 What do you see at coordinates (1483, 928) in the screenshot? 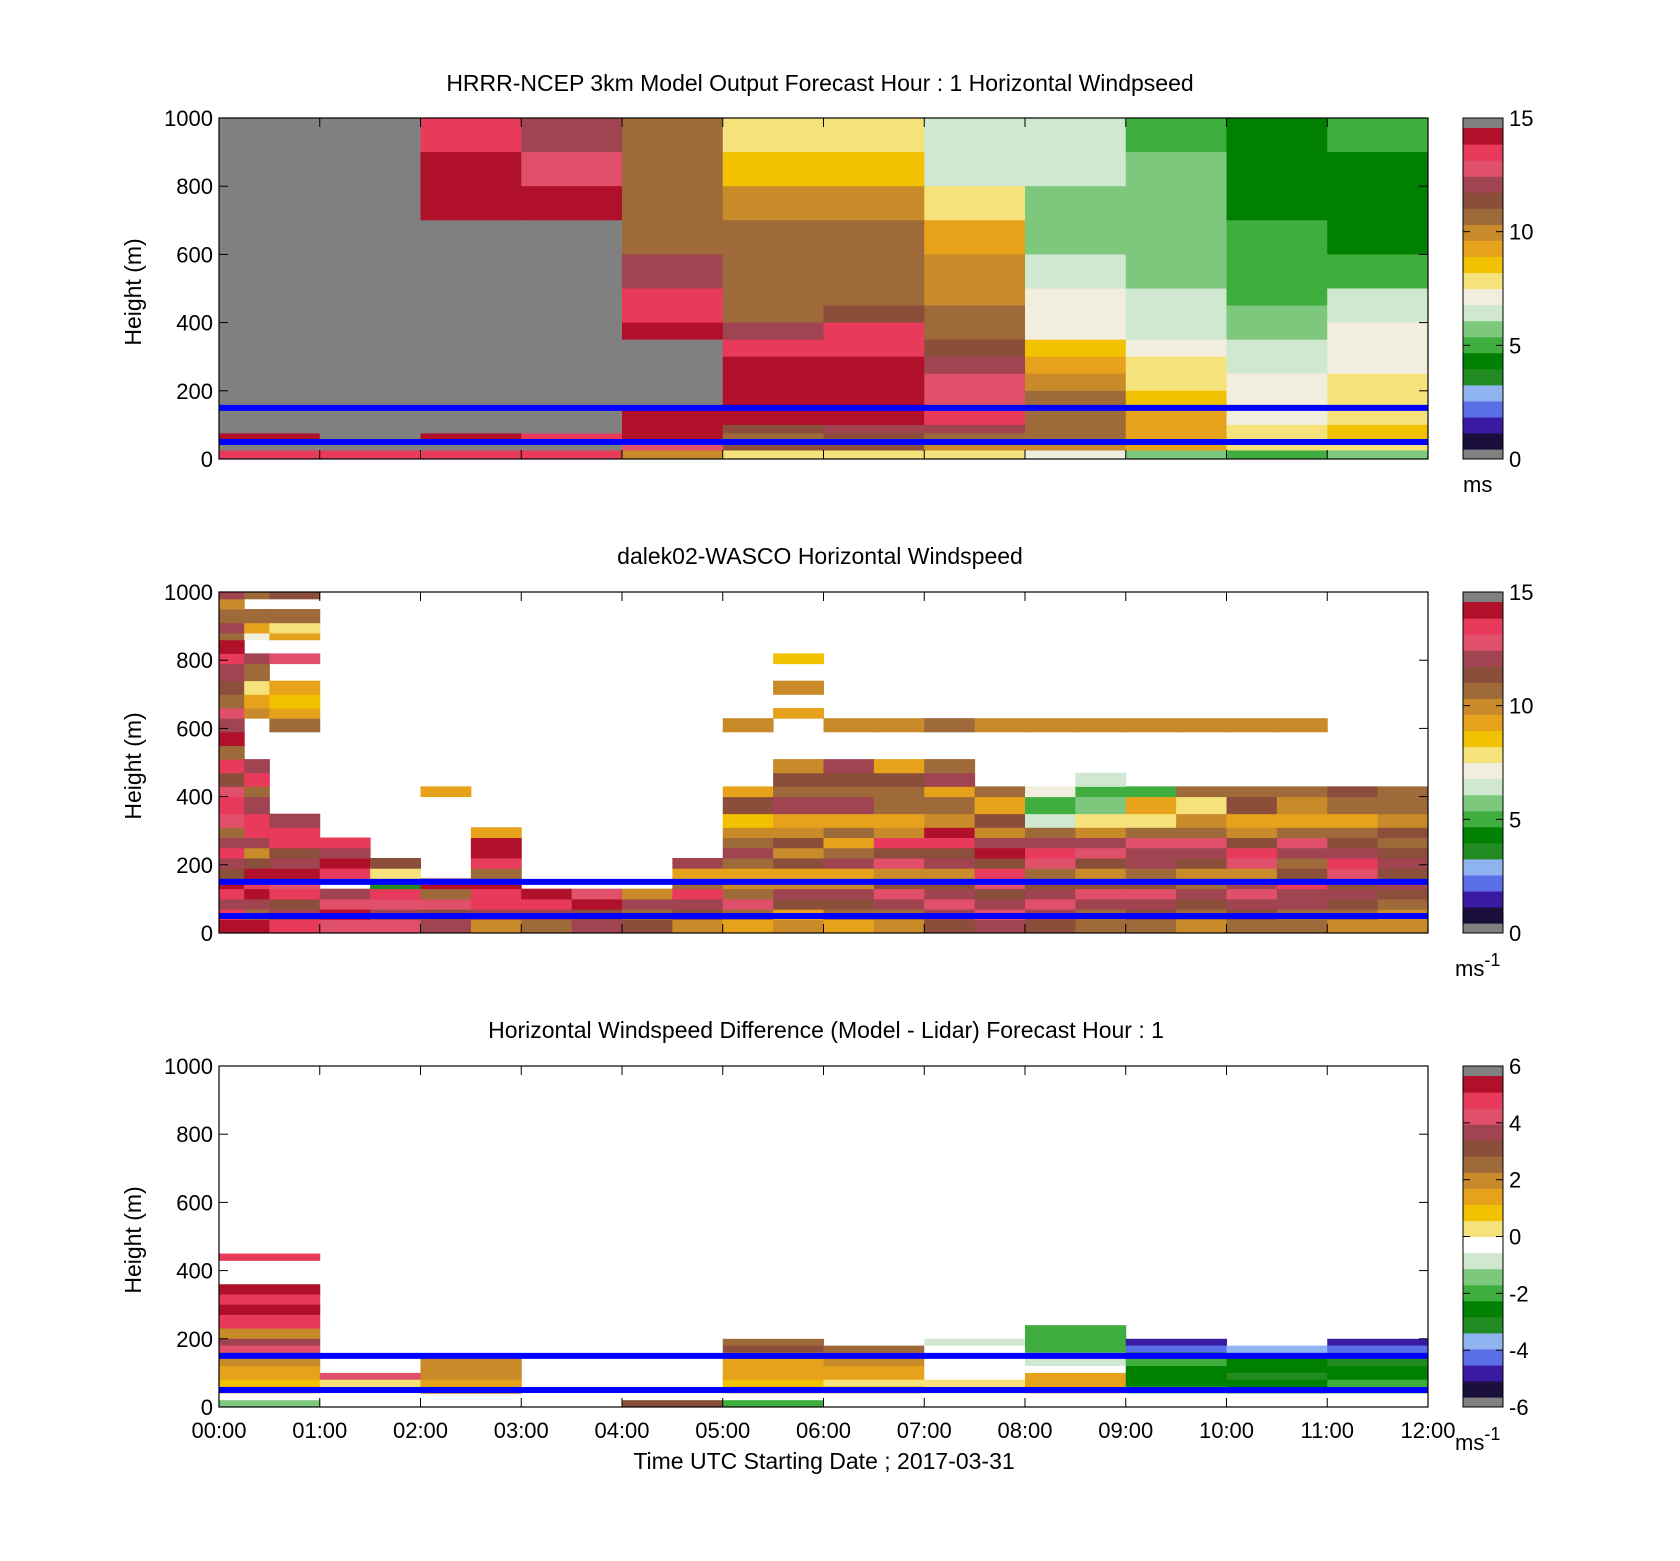
I see `p2-colorbar-cap-bottom` at bounding box center [1483, 928].